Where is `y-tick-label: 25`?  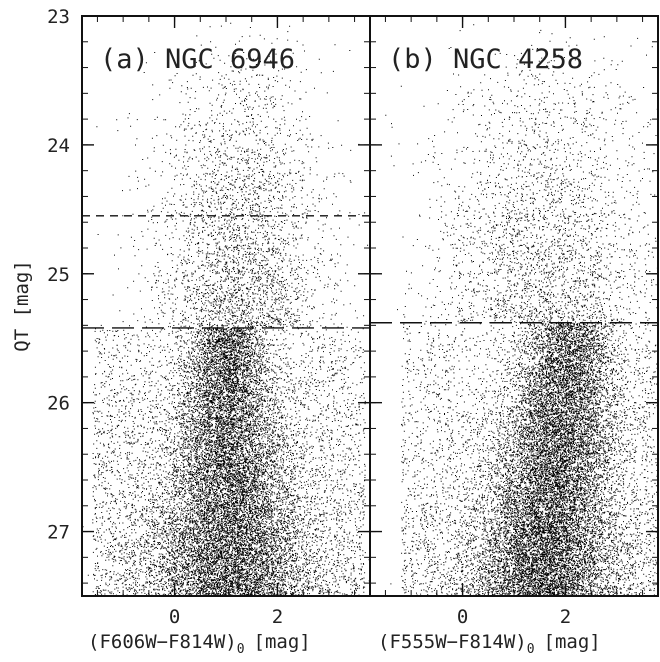
y-tick-label: 25 is located at coordinates (58, 275).